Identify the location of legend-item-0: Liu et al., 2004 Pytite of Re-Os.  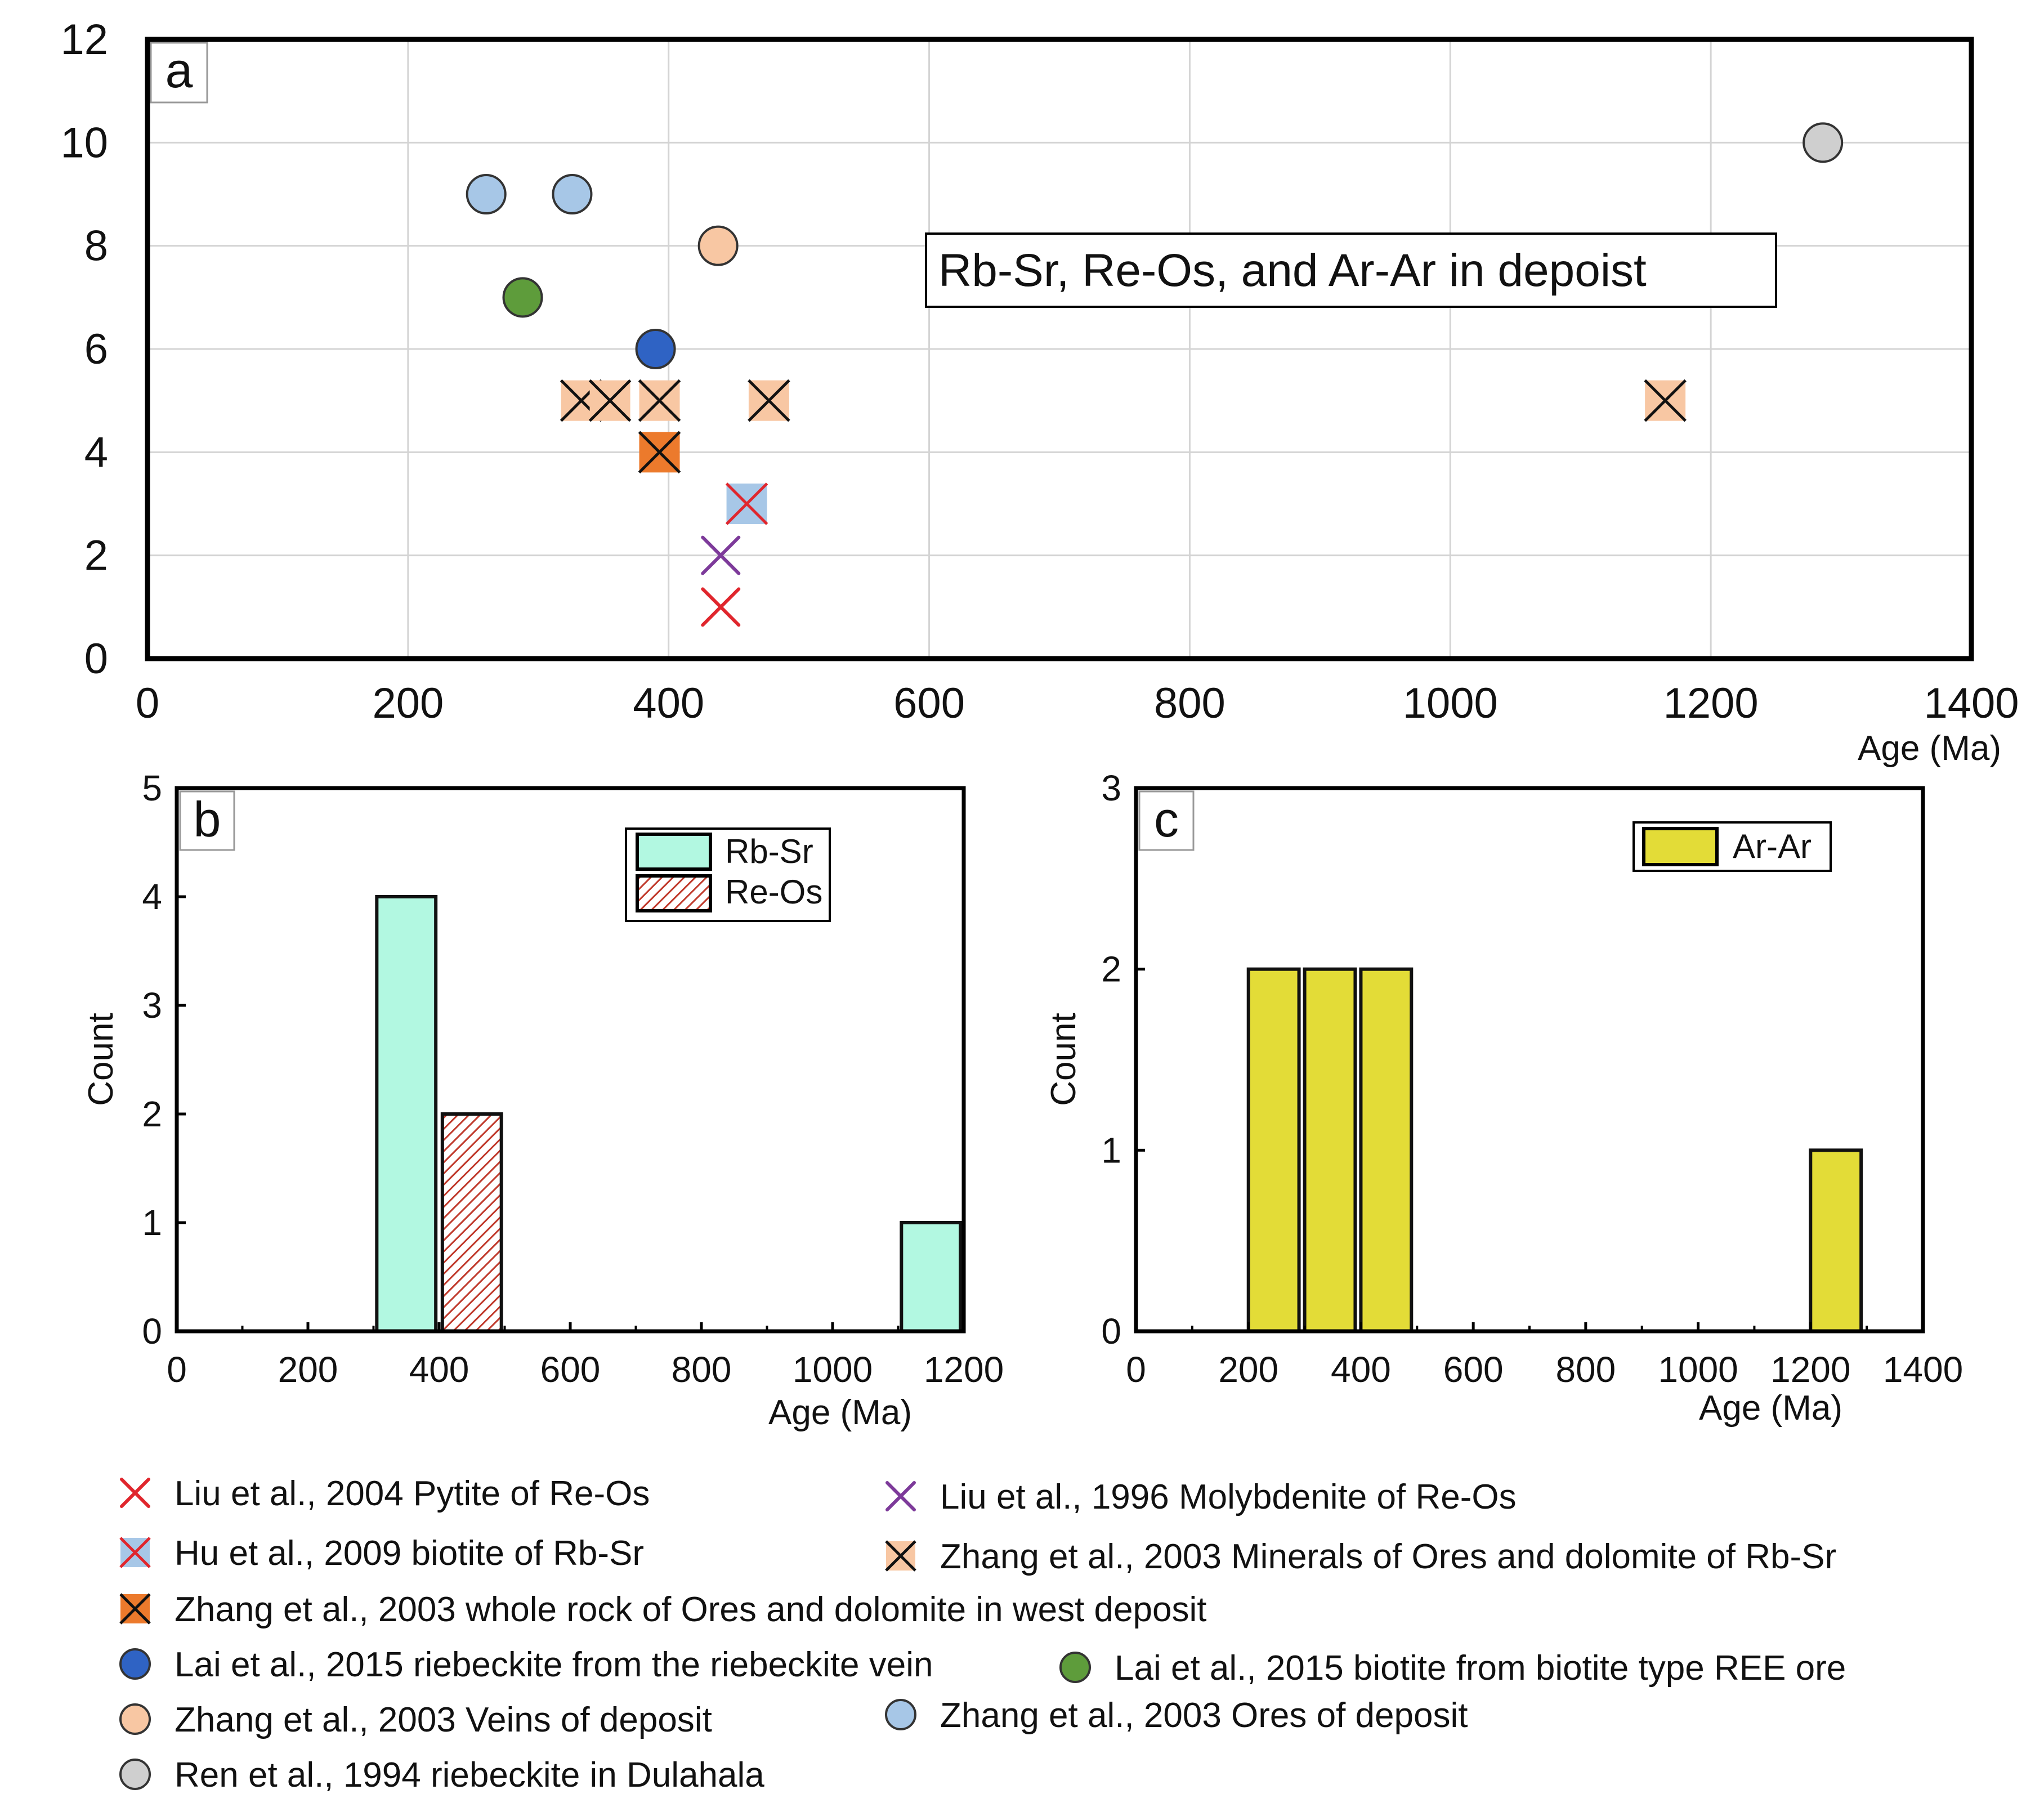
(385, 1493).